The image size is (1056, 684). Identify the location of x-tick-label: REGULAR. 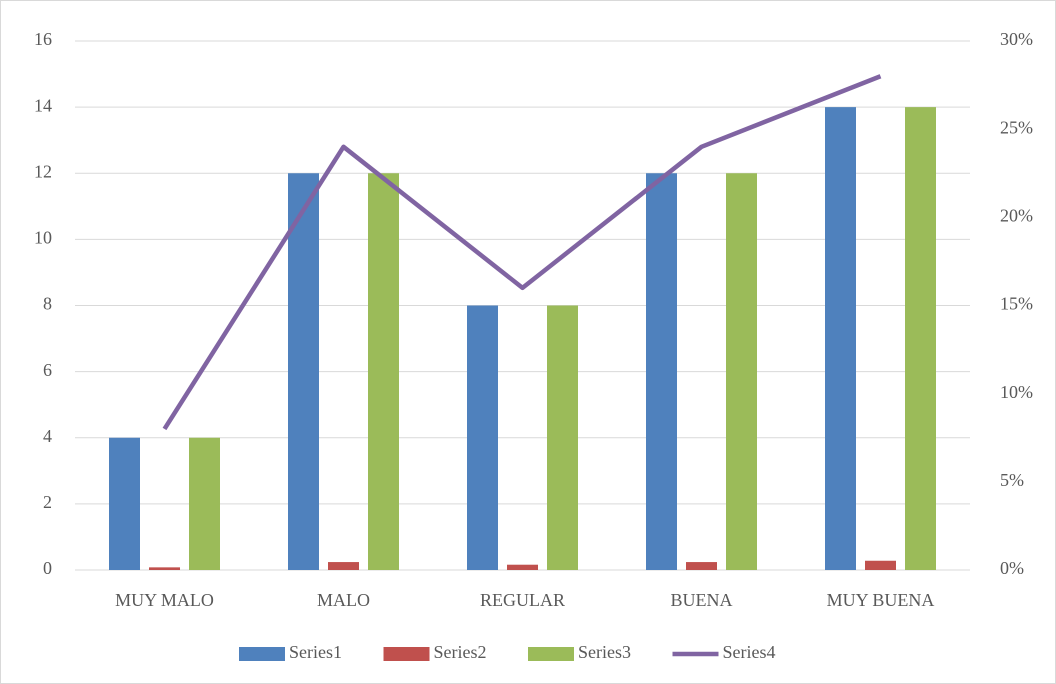
(522, 600).